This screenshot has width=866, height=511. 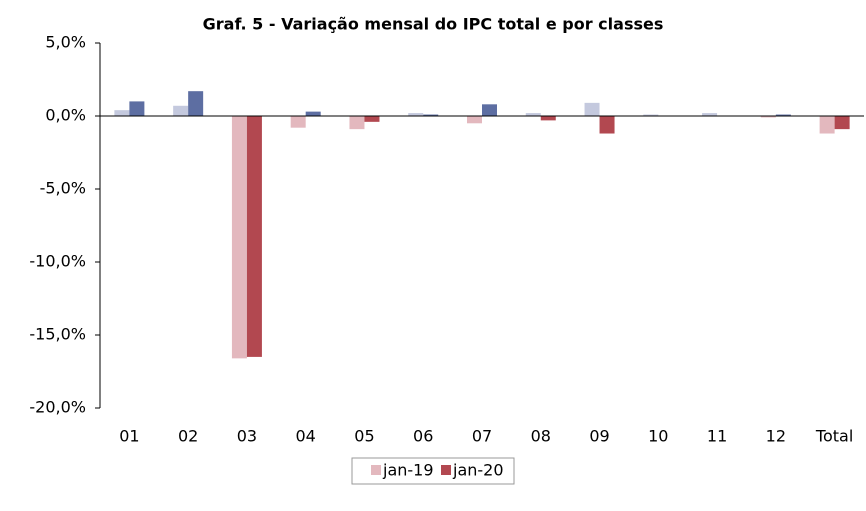 I want to click on x-tick-label: 08, so click(x=541, y=436).